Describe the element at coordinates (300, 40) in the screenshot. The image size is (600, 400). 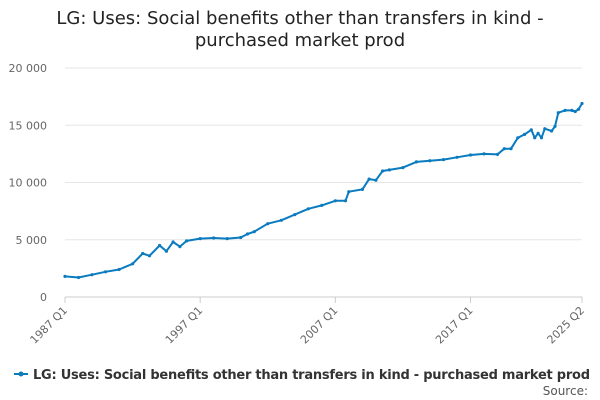
I see `chart-title-line: purchased market prod` at that location.